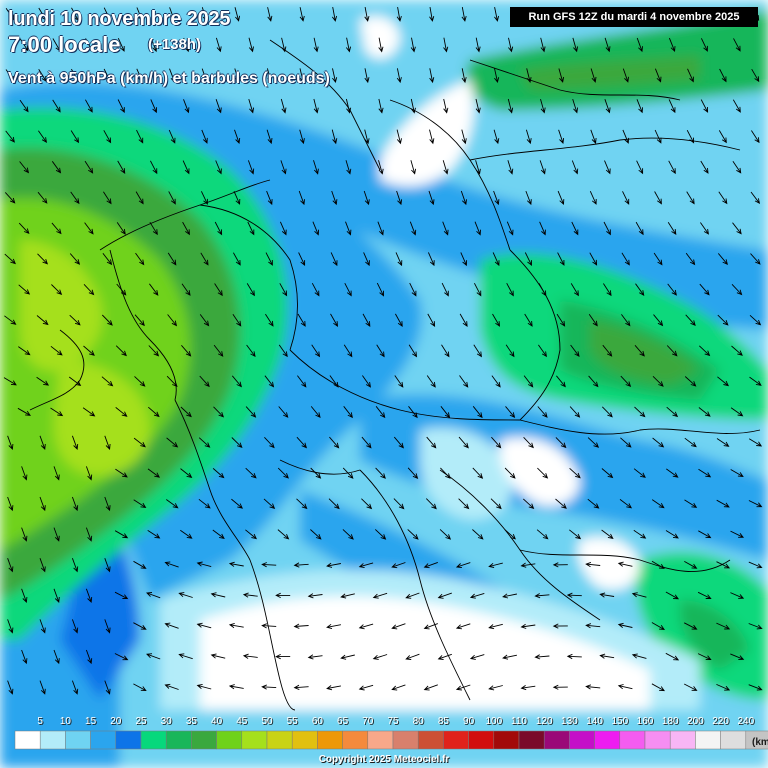  What do you see at coordinates (91, 721) in the screenshot?
I see `legend-label: 15` at bounding box center [91, 721].